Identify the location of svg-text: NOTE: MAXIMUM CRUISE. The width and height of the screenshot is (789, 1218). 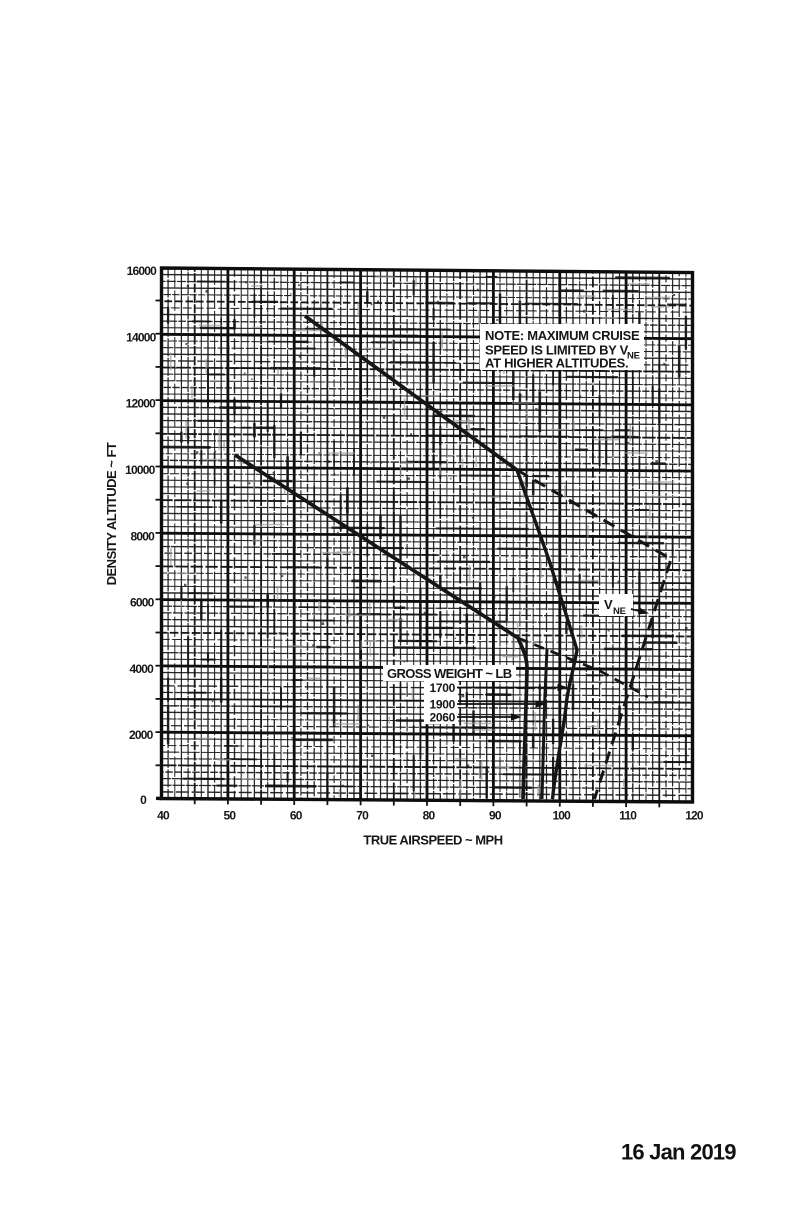
(562, 335).